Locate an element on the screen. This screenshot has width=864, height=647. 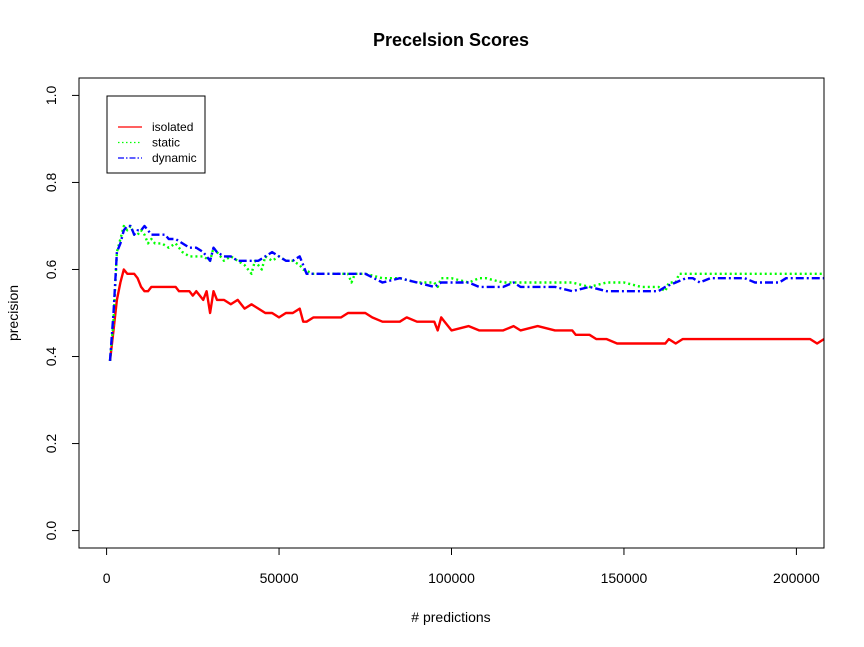
legend-label-isolated: isolated is located at coordinates (172, 127).